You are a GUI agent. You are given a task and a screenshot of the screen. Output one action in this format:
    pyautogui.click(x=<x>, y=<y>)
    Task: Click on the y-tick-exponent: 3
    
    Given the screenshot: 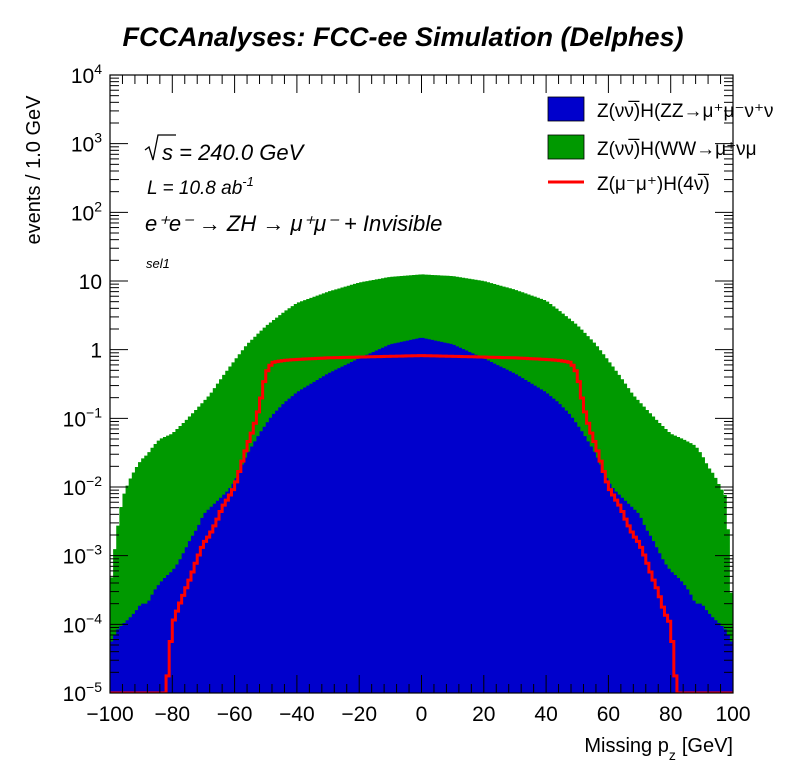 What is the action you would take?
    pyautogui.click(x=98, y=138)
    